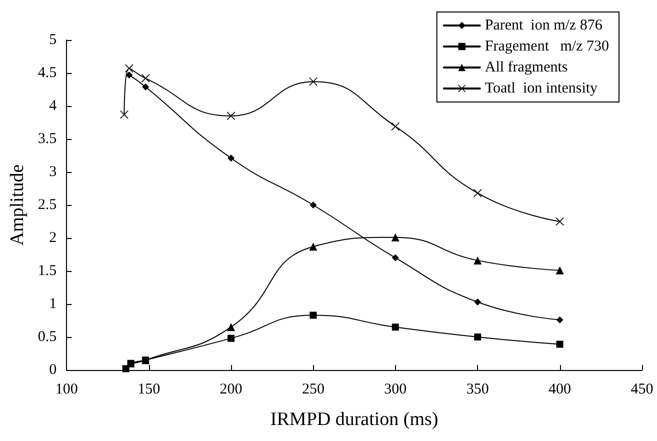 The height and width of the screenshot is (441, 657). Describe the element at coordinates (526, 68) in the screenshot. I see `legend-label: All fragments` at that location.